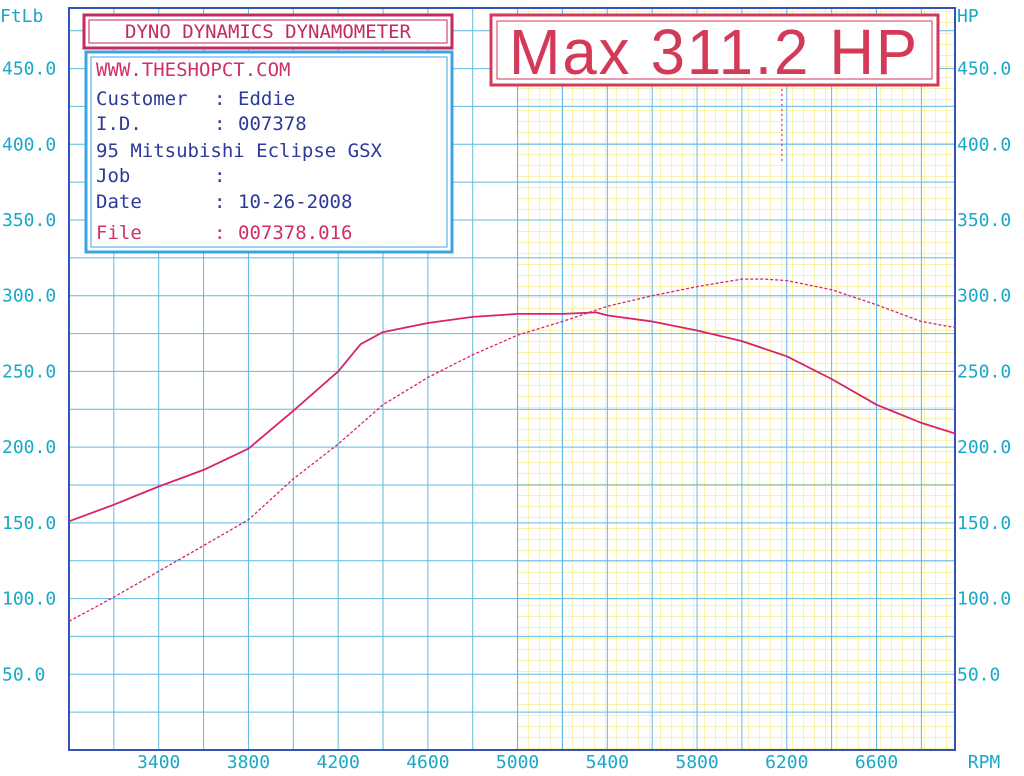 The height and width of the screenshot is (776, 1024). What do you see at coordinates (696, 762) in the screenshot?
I see `x-tick-label: 5800` at bounding box center [696, 762].